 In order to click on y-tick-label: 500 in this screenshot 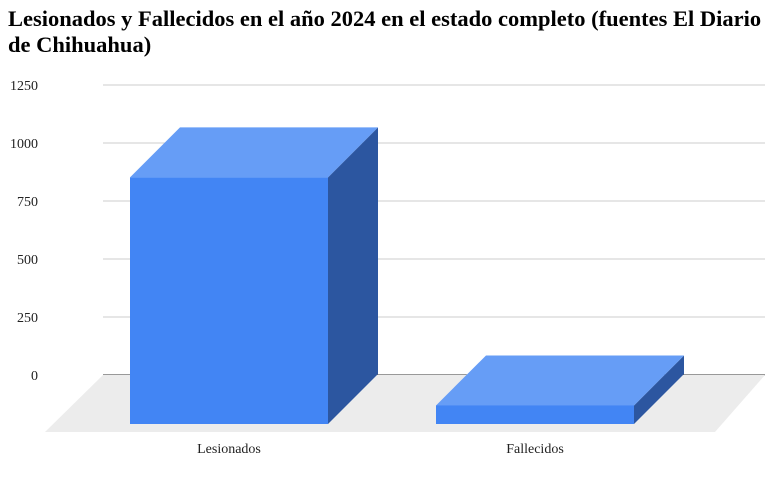, I will do `click(27, 260)`.